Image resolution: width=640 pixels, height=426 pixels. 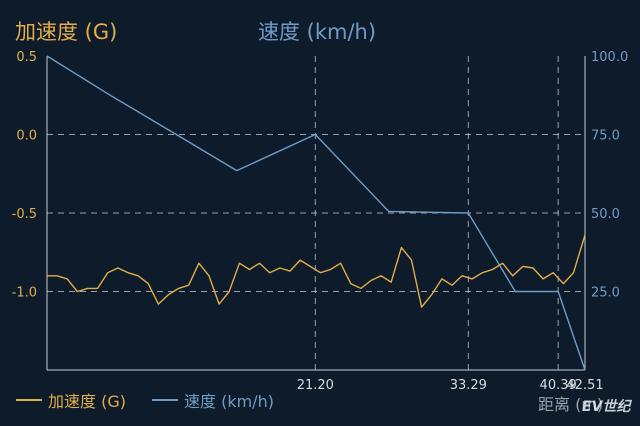 What do you see at coordinates (29, 400) in the screenshot?
I see `legend-swatch-accel` at bounding box center [29, 400].